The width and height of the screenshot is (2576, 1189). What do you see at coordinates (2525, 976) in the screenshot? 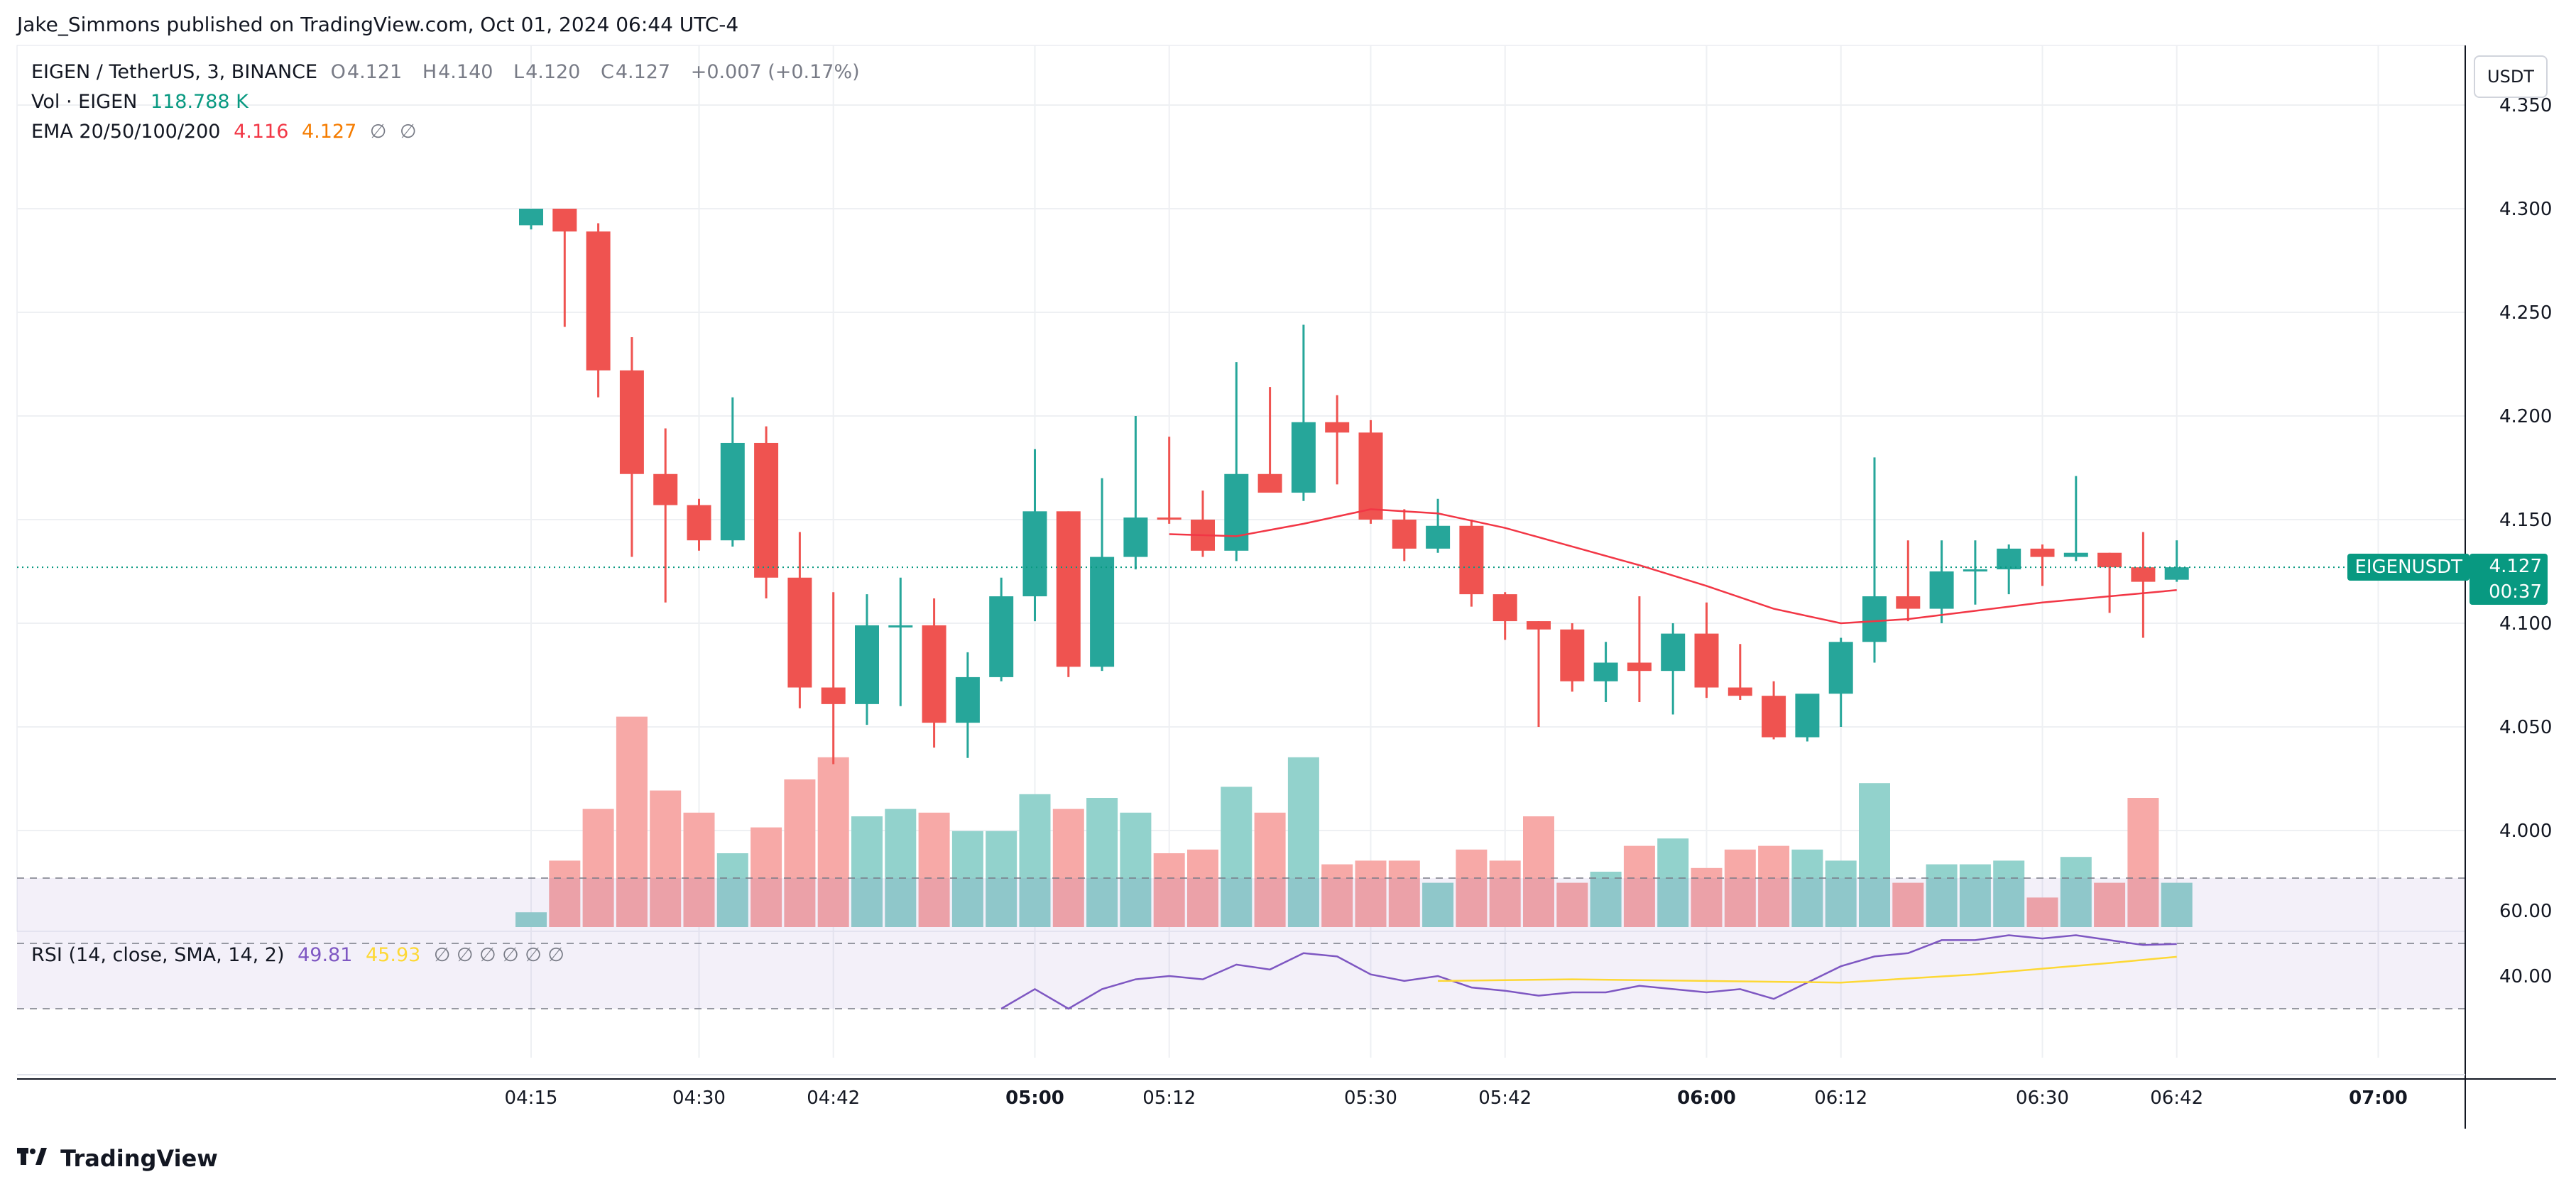
I see `rsi-tick-label: 40.00` at bounding box center [2525, 976].